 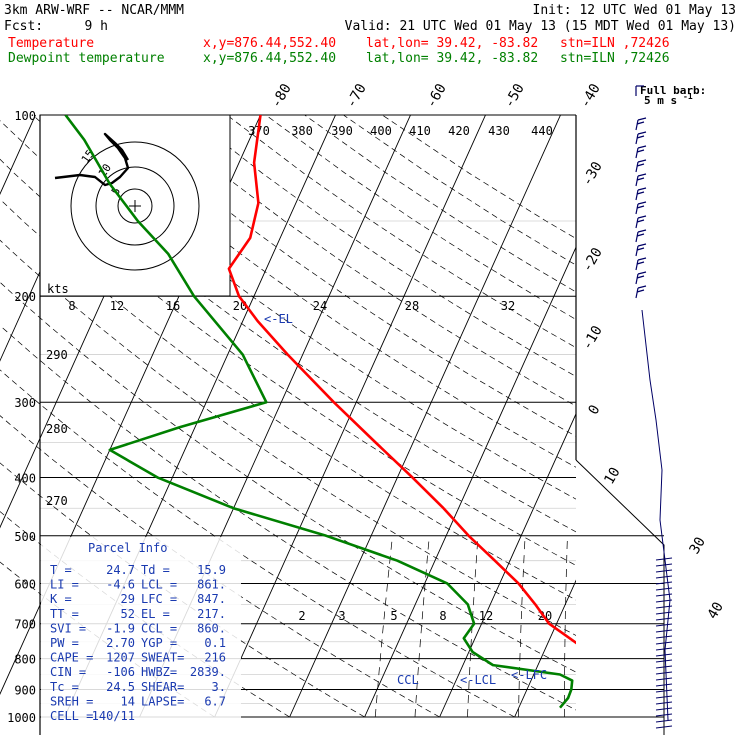 I want to click on theta-tick: 380, so click(x=302, y=131).